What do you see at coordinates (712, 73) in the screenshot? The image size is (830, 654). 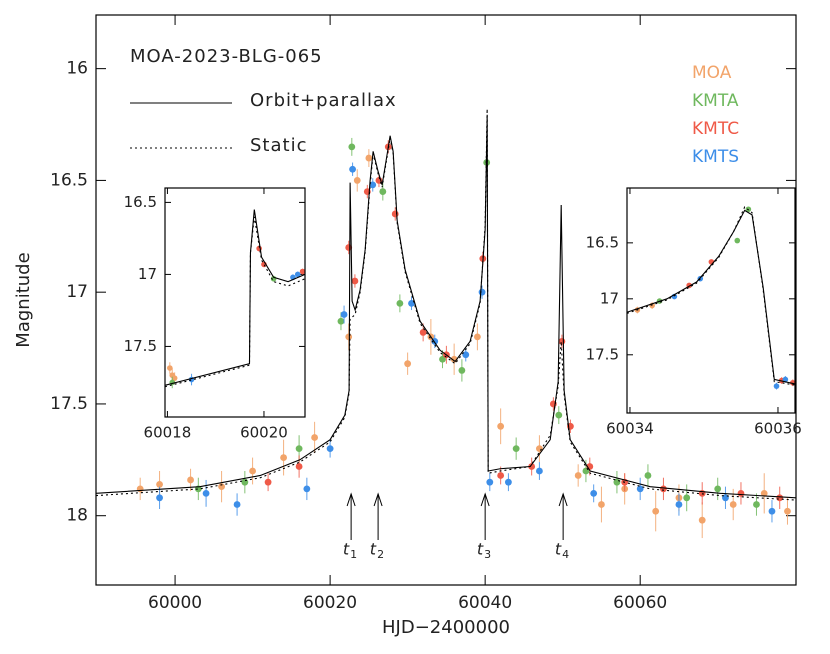 I see `legend-label: MOA` at bounding box center [712, 73].